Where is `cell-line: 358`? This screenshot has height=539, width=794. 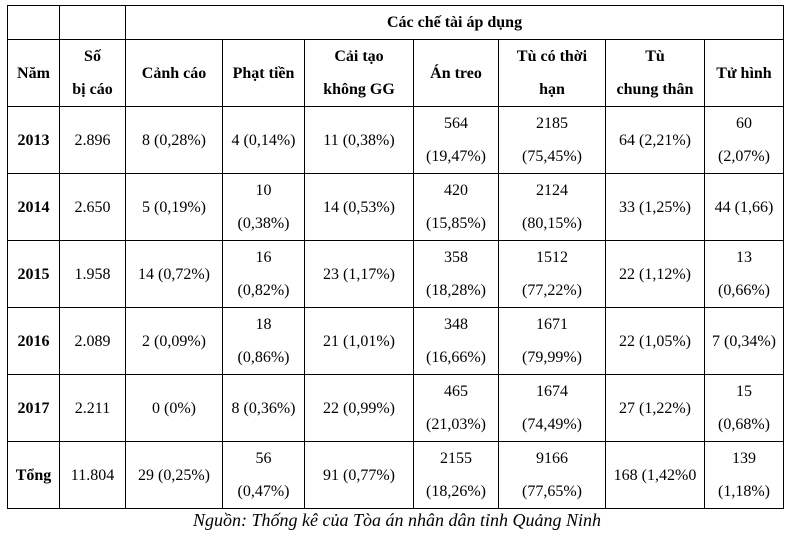
cell-line: 358 is located at coordinates (456, 257).